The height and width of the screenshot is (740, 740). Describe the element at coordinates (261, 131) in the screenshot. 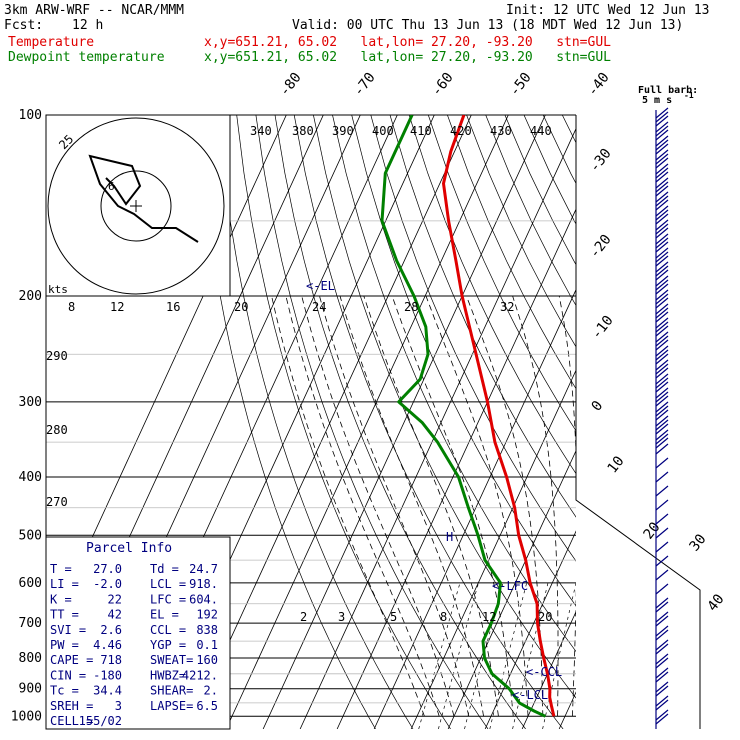

I see `theta-e-label: 340` at that location.